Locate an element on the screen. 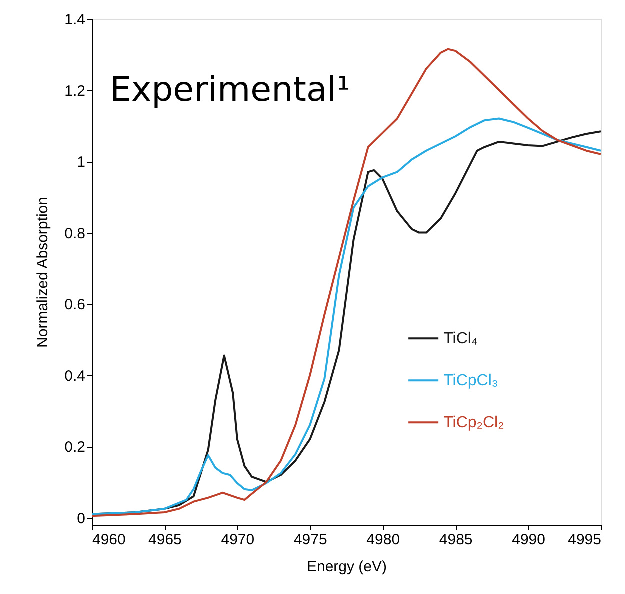 This screenshot has height=594, width=625. y-axis-title: Normalized Absorption is located at coordinates (43, 272).